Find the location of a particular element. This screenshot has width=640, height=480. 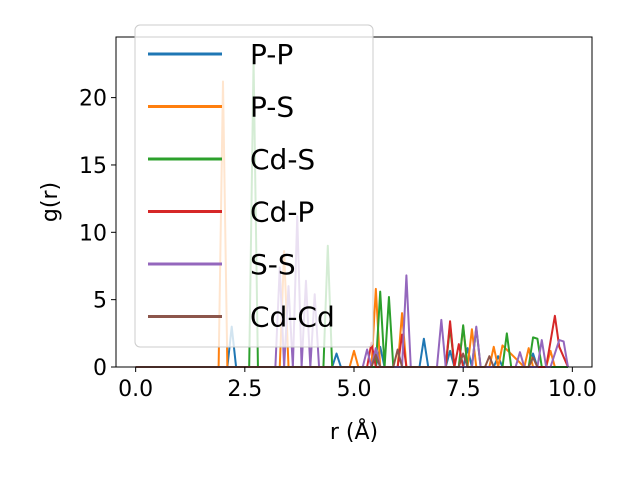

legend-label-p-s: P-S is located at coordinates (272, 107).